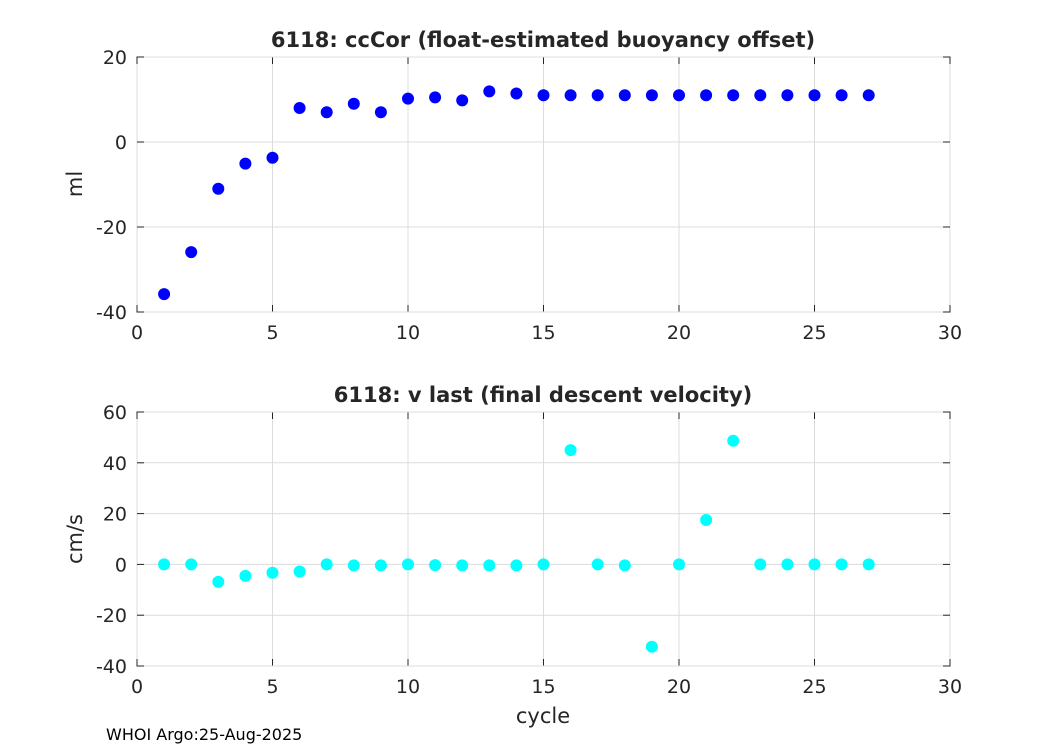 This screenshot has width=1050, height=750. Describe the element at coordinates (75, 539) in the screenshot. I see `y-axis-label-velocity: cm/s` at that location.